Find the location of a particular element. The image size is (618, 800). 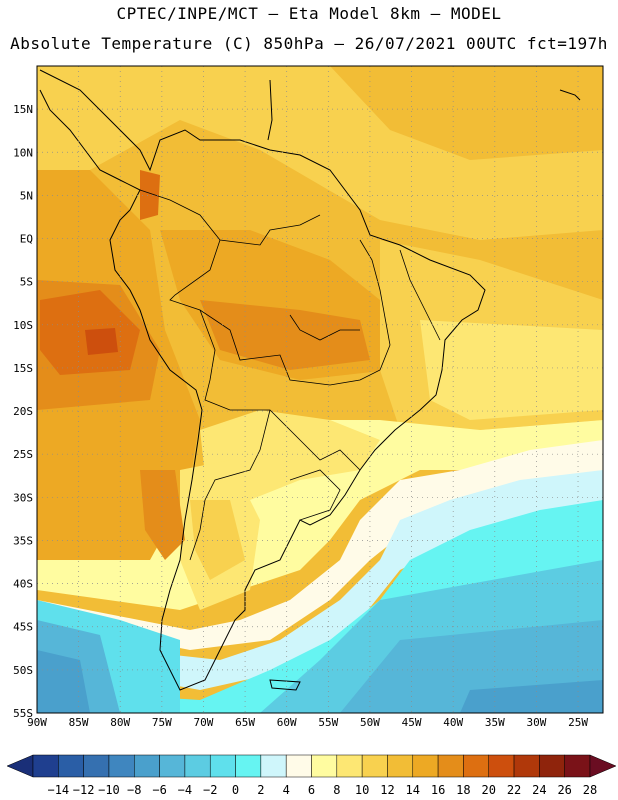

lat-label: 15N is located at coordinates (23, 109).